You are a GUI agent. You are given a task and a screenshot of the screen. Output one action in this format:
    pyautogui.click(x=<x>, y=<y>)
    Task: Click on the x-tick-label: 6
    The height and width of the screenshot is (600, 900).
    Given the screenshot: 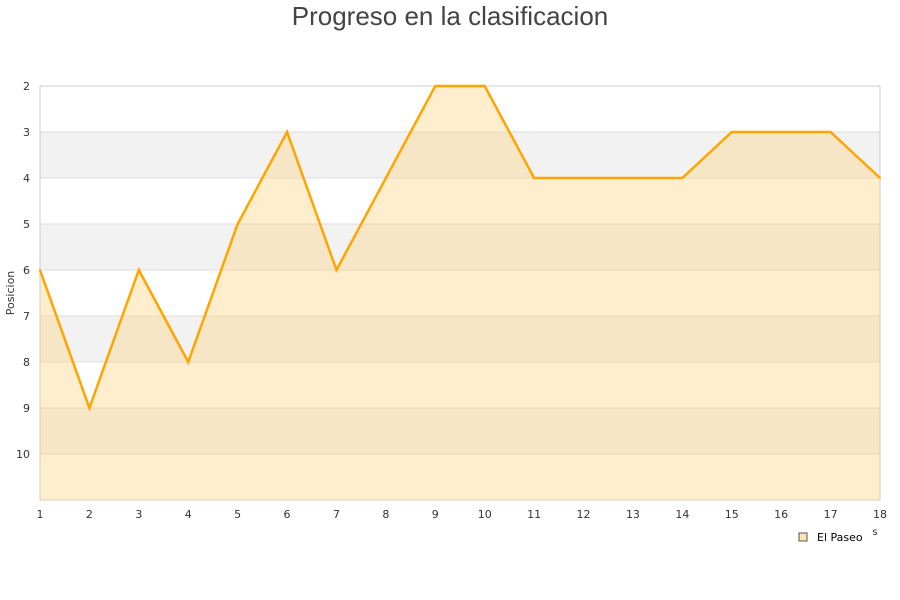 What is the action you would take?
    pyautogui.click(x=287, y=514)
    